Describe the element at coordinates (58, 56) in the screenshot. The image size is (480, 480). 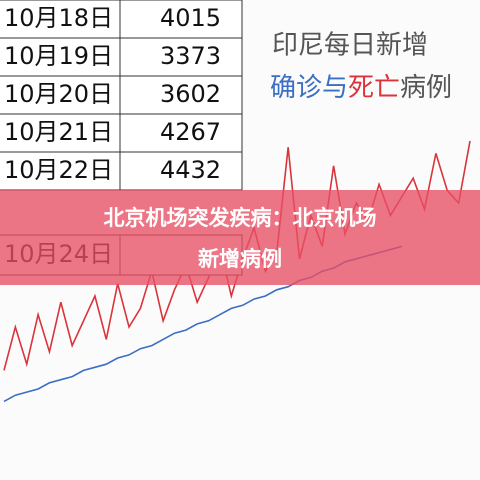
I see `table-cell: 10月19日` at that location.